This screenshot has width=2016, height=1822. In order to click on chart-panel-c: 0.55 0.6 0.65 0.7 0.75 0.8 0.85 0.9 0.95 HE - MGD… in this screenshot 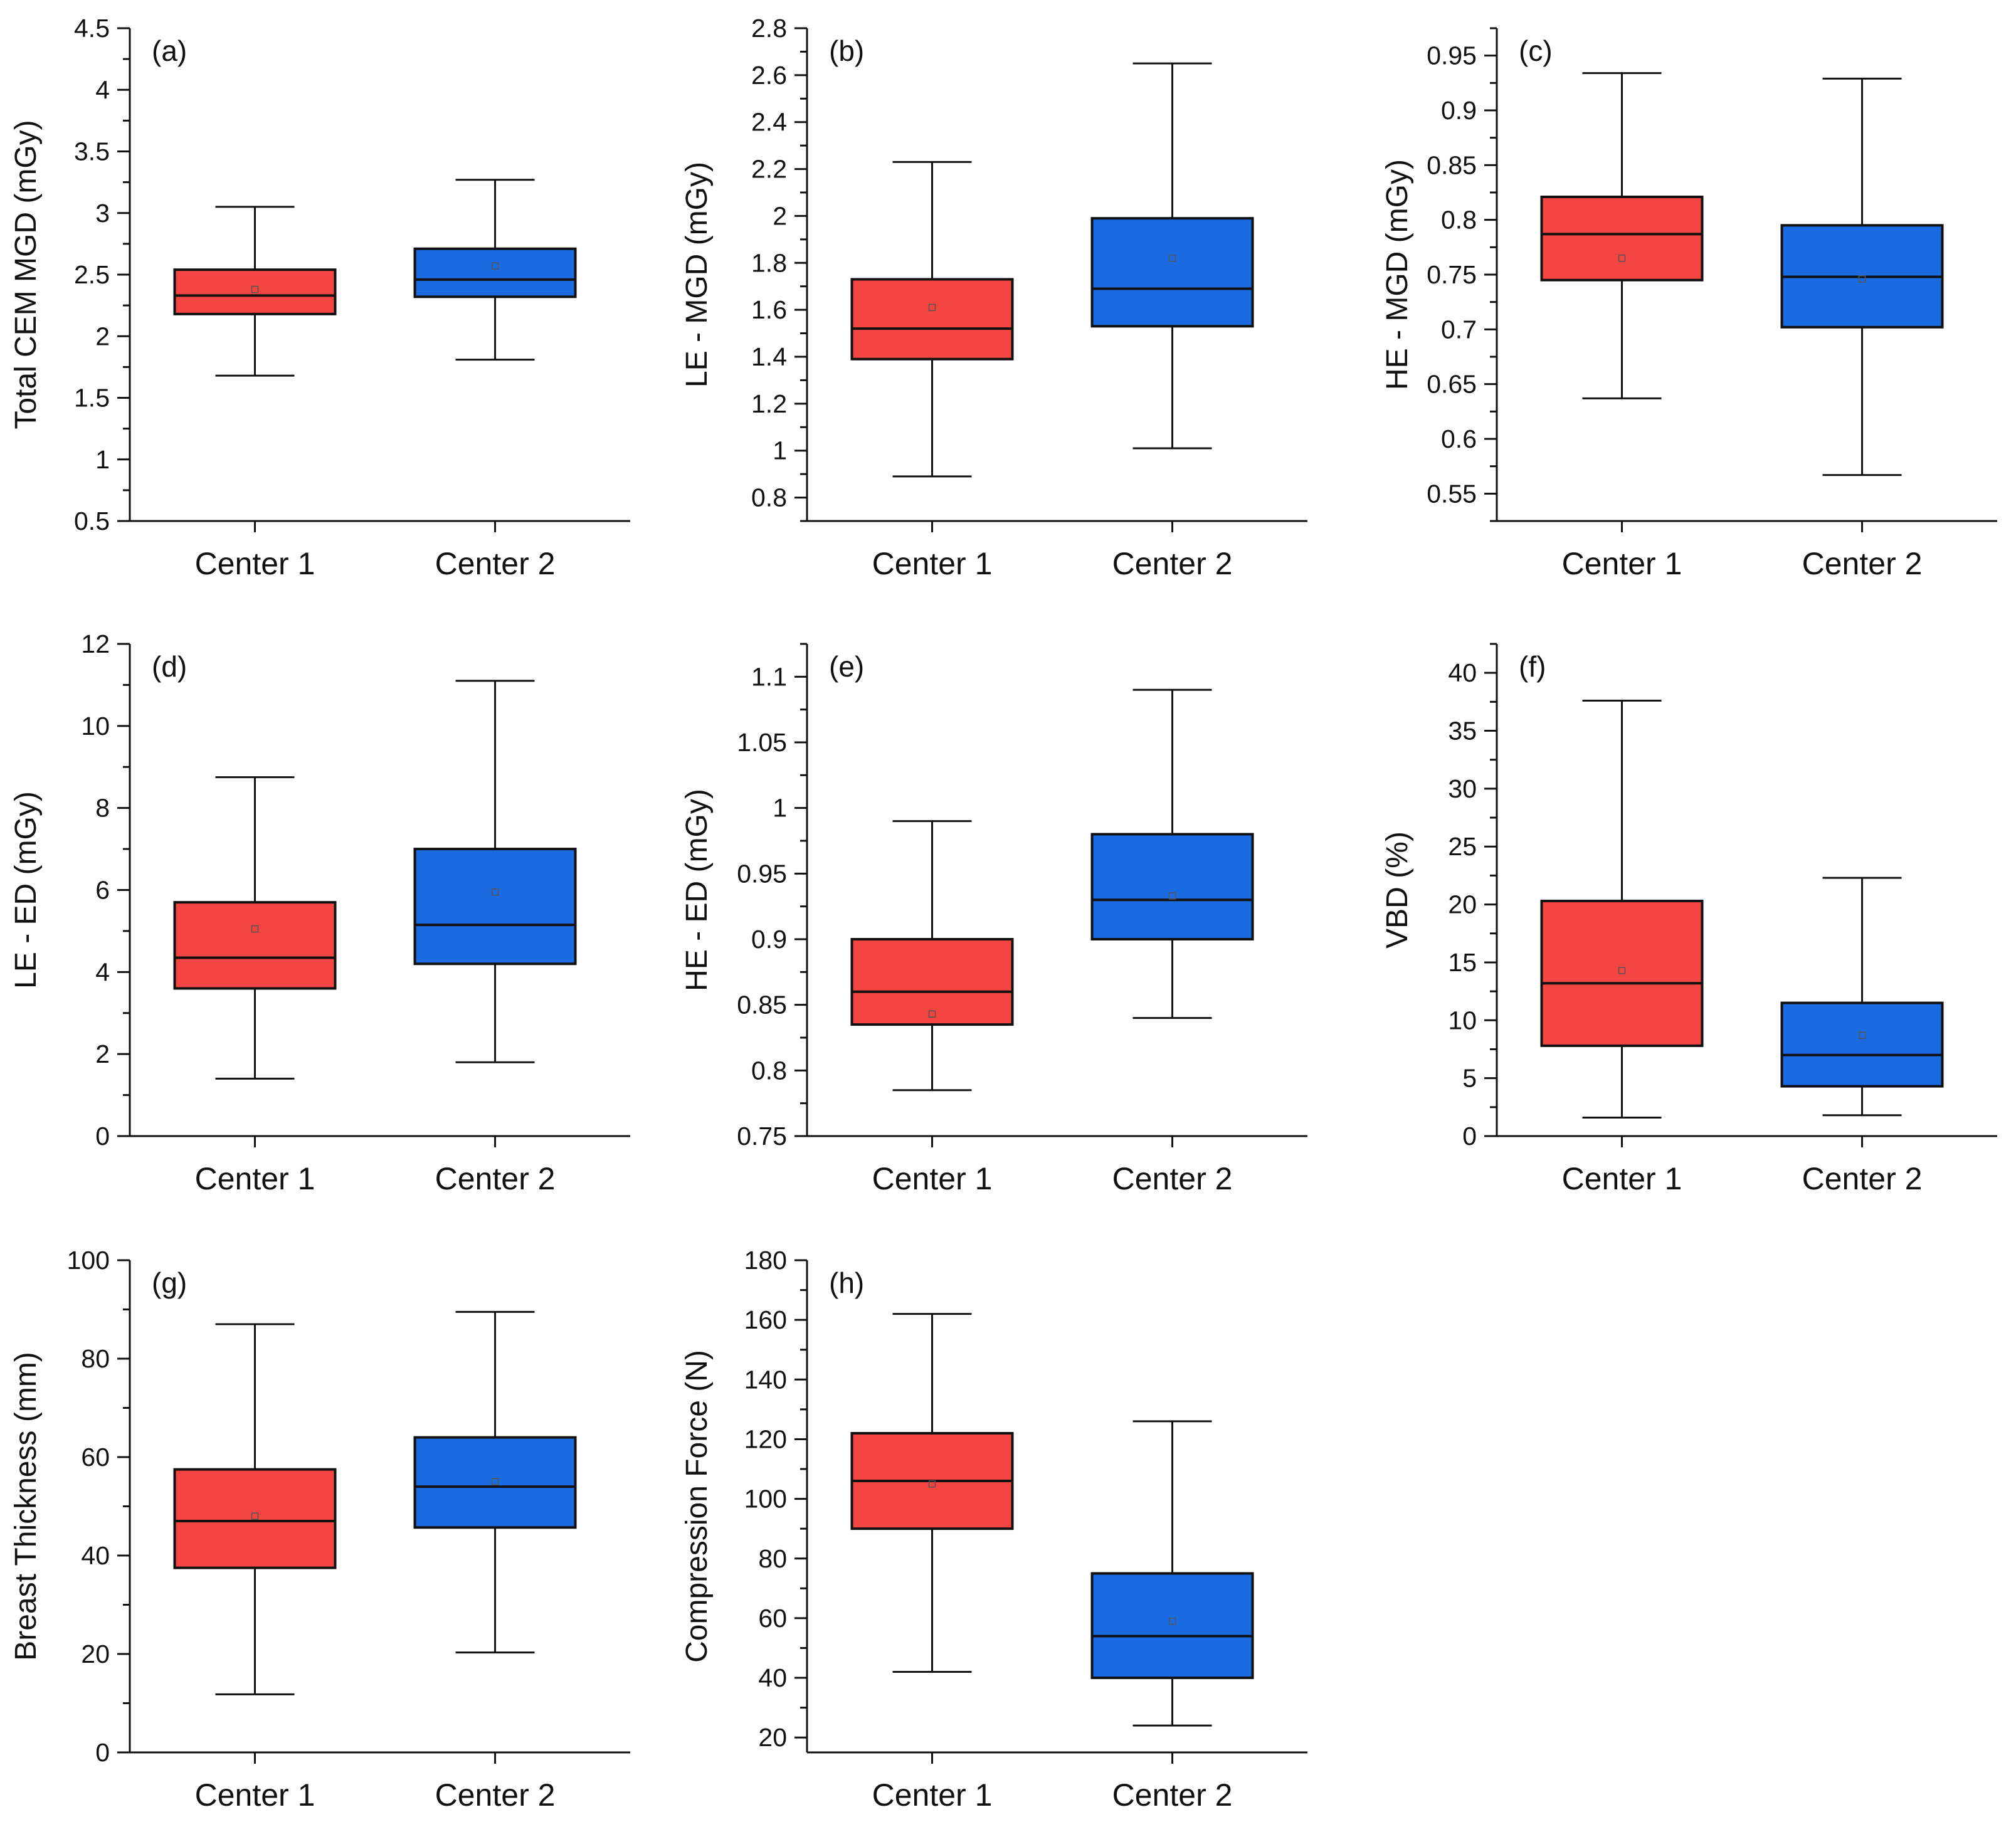, I will do `click(1689, 304)`.